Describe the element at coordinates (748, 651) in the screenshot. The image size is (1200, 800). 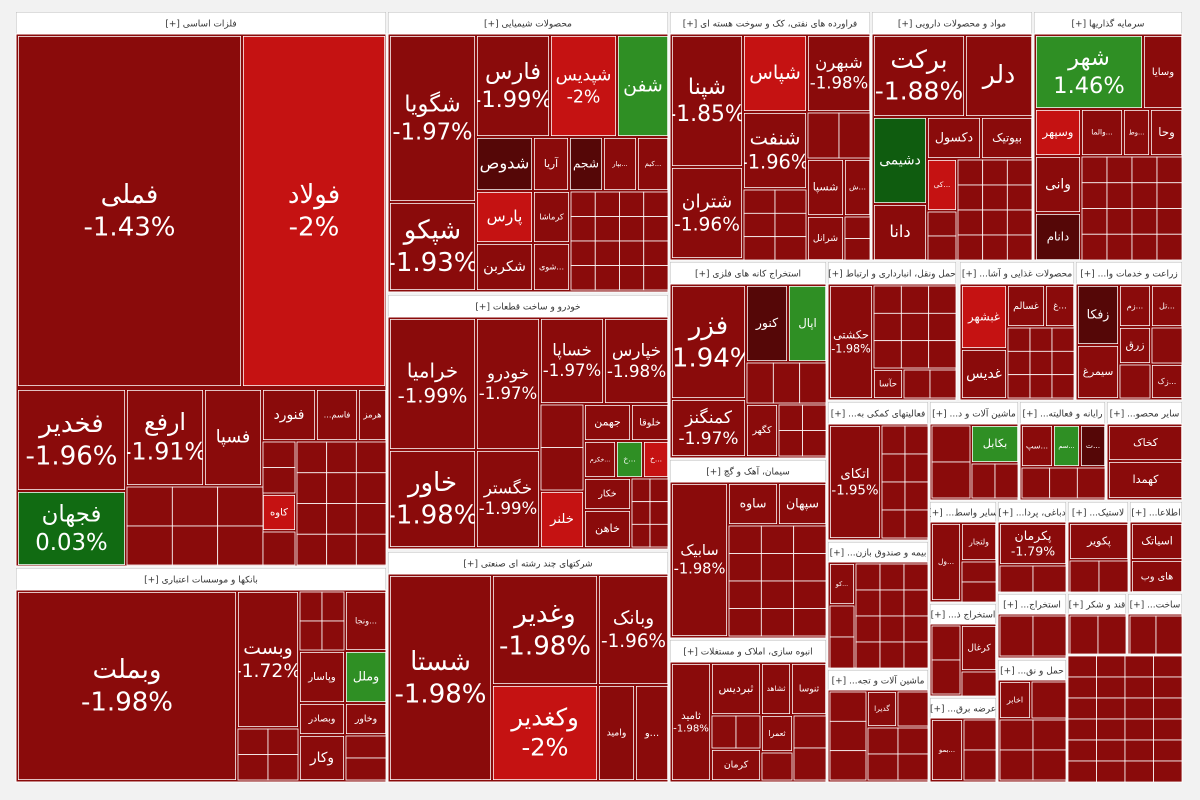
I see `sector-header: انبوه سازی، املاک و مستغلات [+]` at that location.